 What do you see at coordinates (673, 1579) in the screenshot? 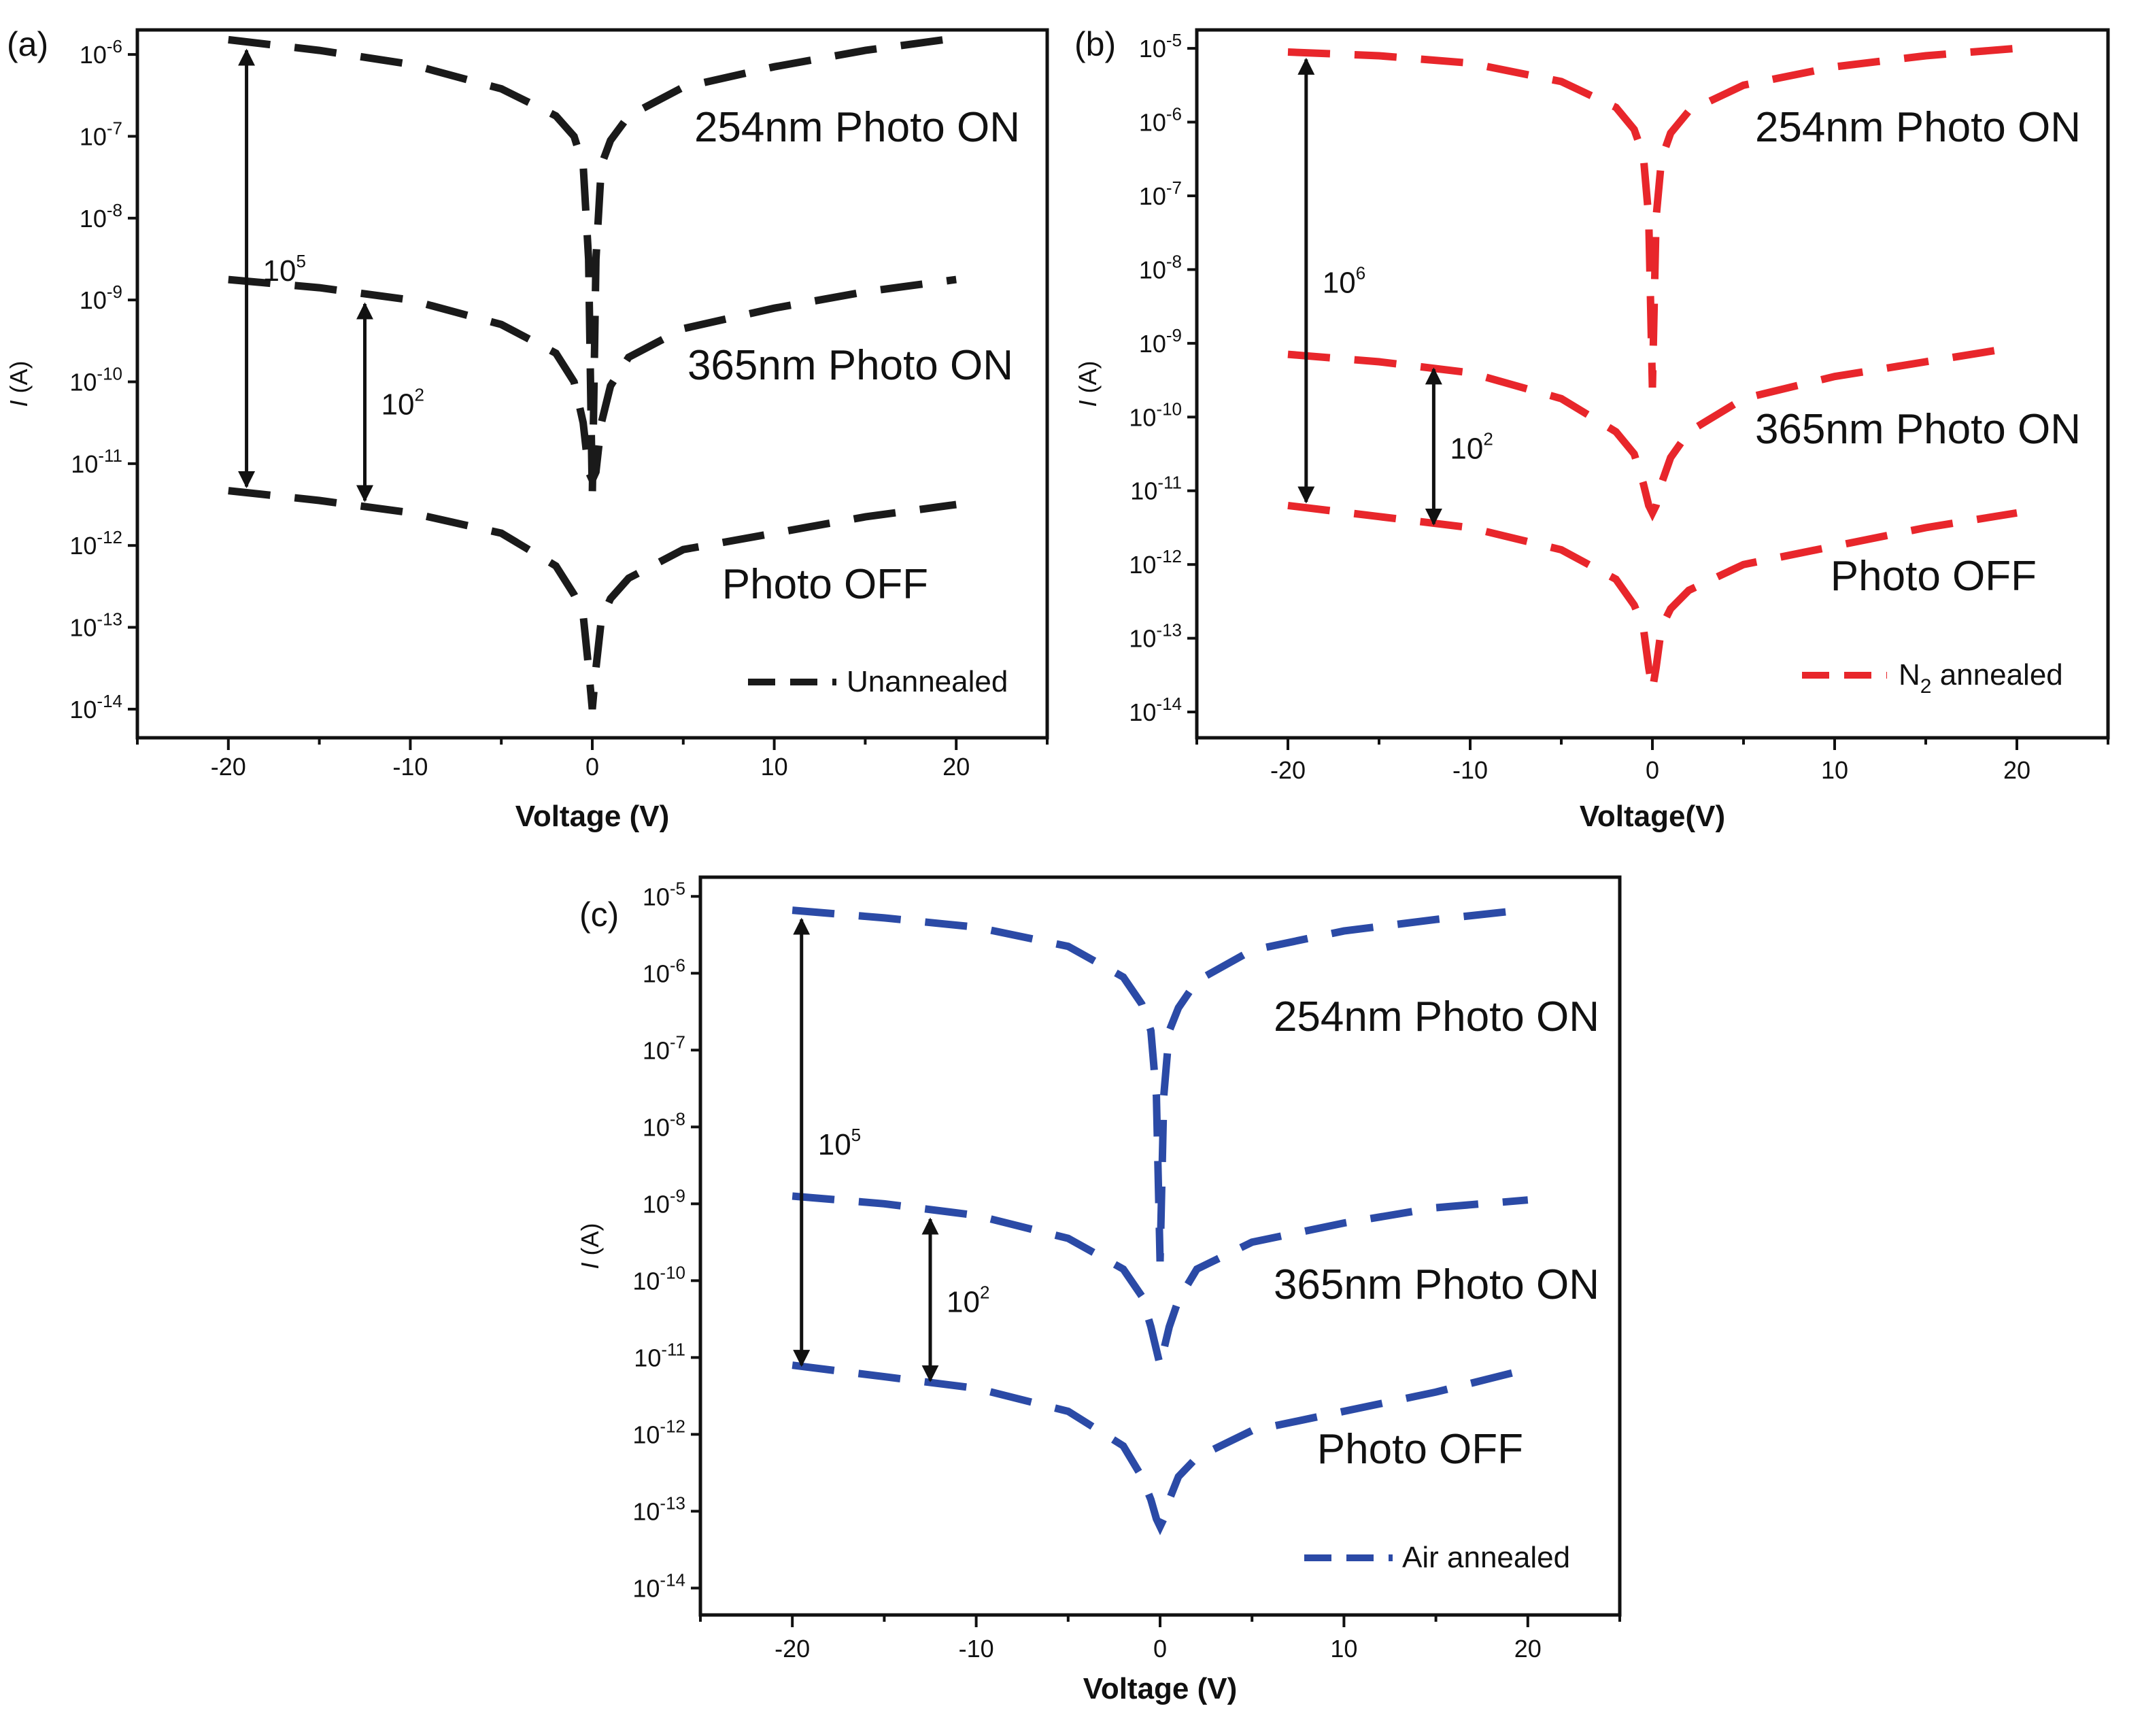
I see `y-tick-exponent: -14` at bounding box center [673, 1579].